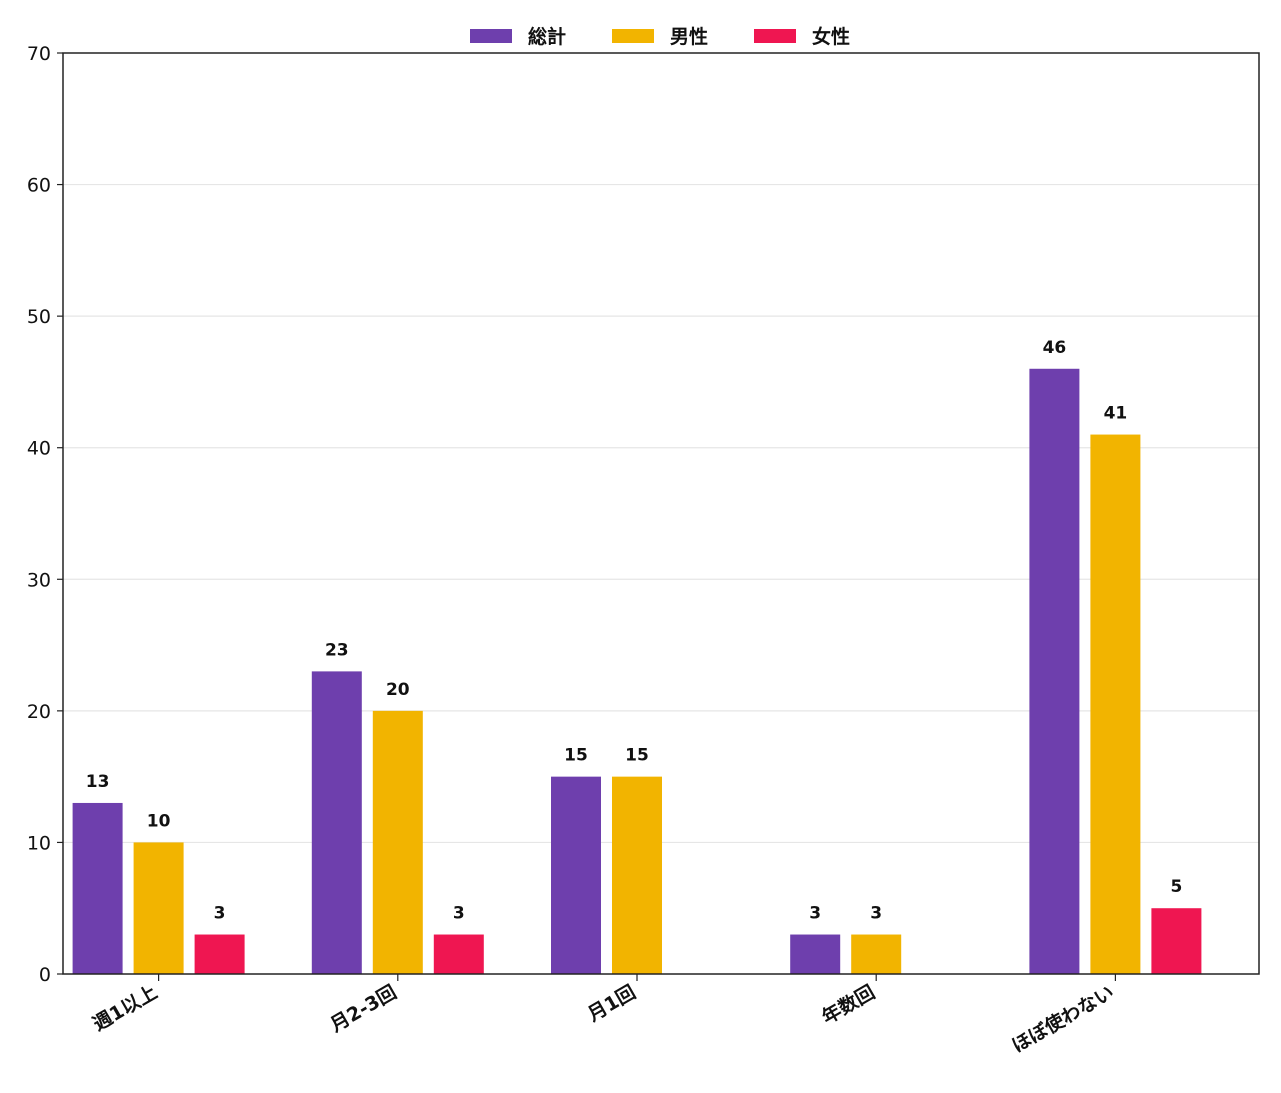  Describe the element at coordinates (39, 449) in the screenshot. I see `y-tick-label: 40` at that location.